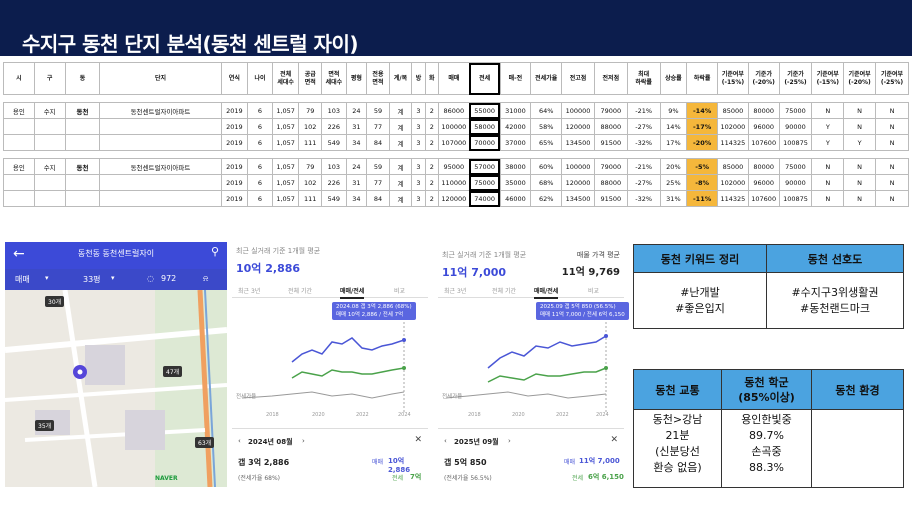  Describe the element at coordinates (484, 198) in the screenshot. I see `table-cell: 74000` at that location.